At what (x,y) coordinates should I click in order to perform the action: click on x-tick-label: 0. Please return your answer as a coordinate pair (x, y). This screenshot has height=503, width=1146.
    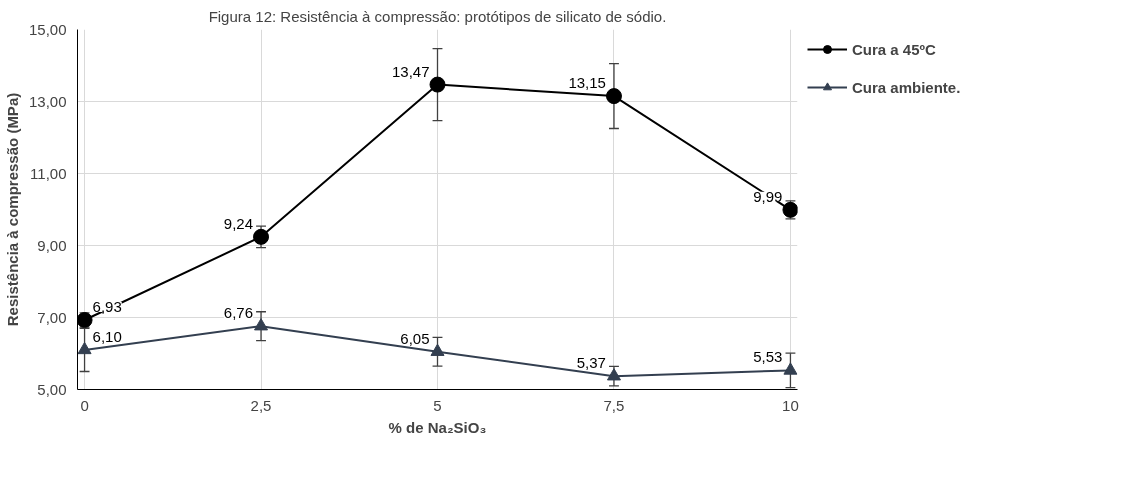
    Looking at the image, I should click on (84, 405).